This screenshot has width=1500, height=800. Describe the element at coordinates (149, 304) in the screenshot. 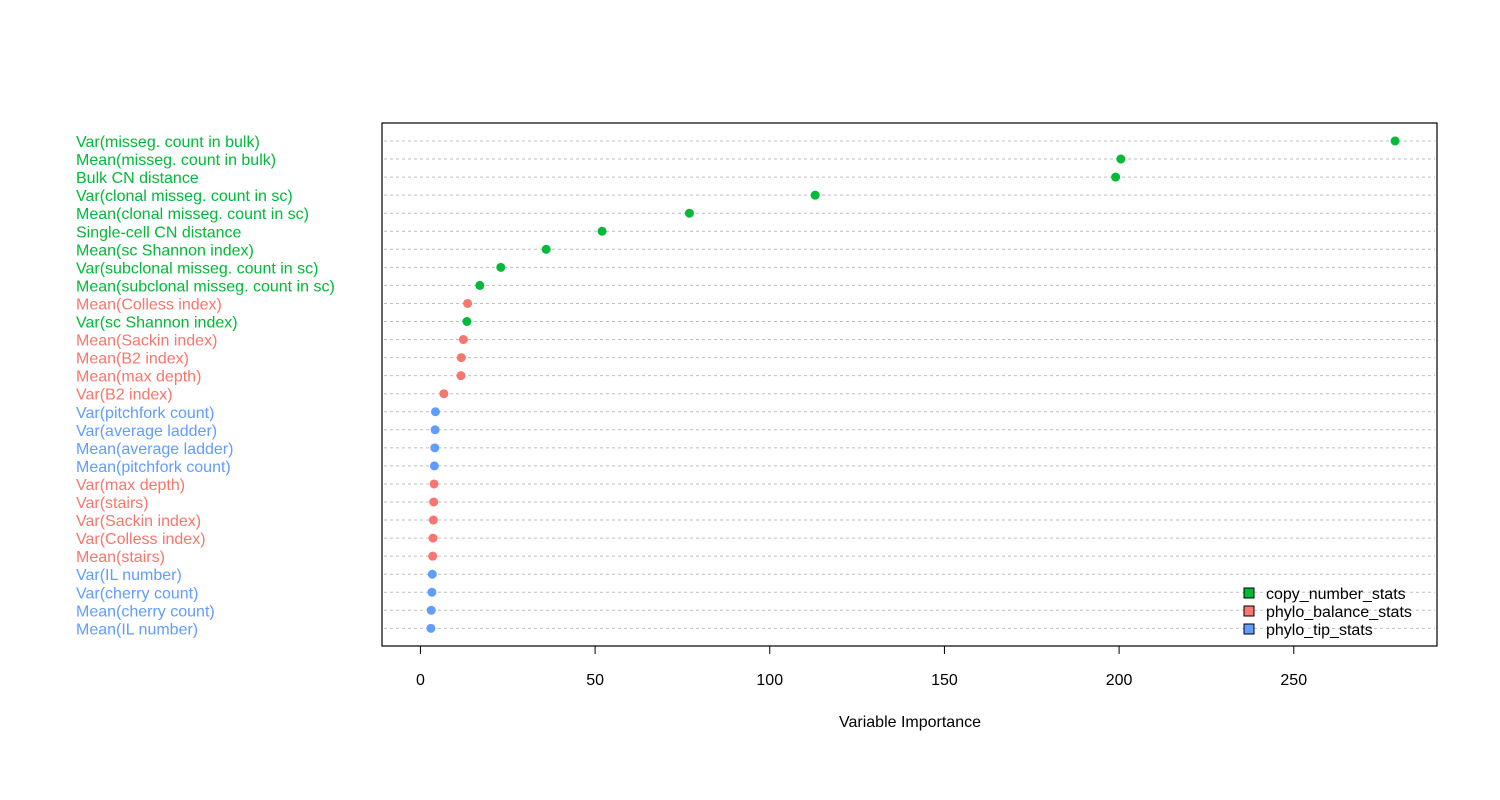

I see `row-label: Mean(Colless index)` at that location.